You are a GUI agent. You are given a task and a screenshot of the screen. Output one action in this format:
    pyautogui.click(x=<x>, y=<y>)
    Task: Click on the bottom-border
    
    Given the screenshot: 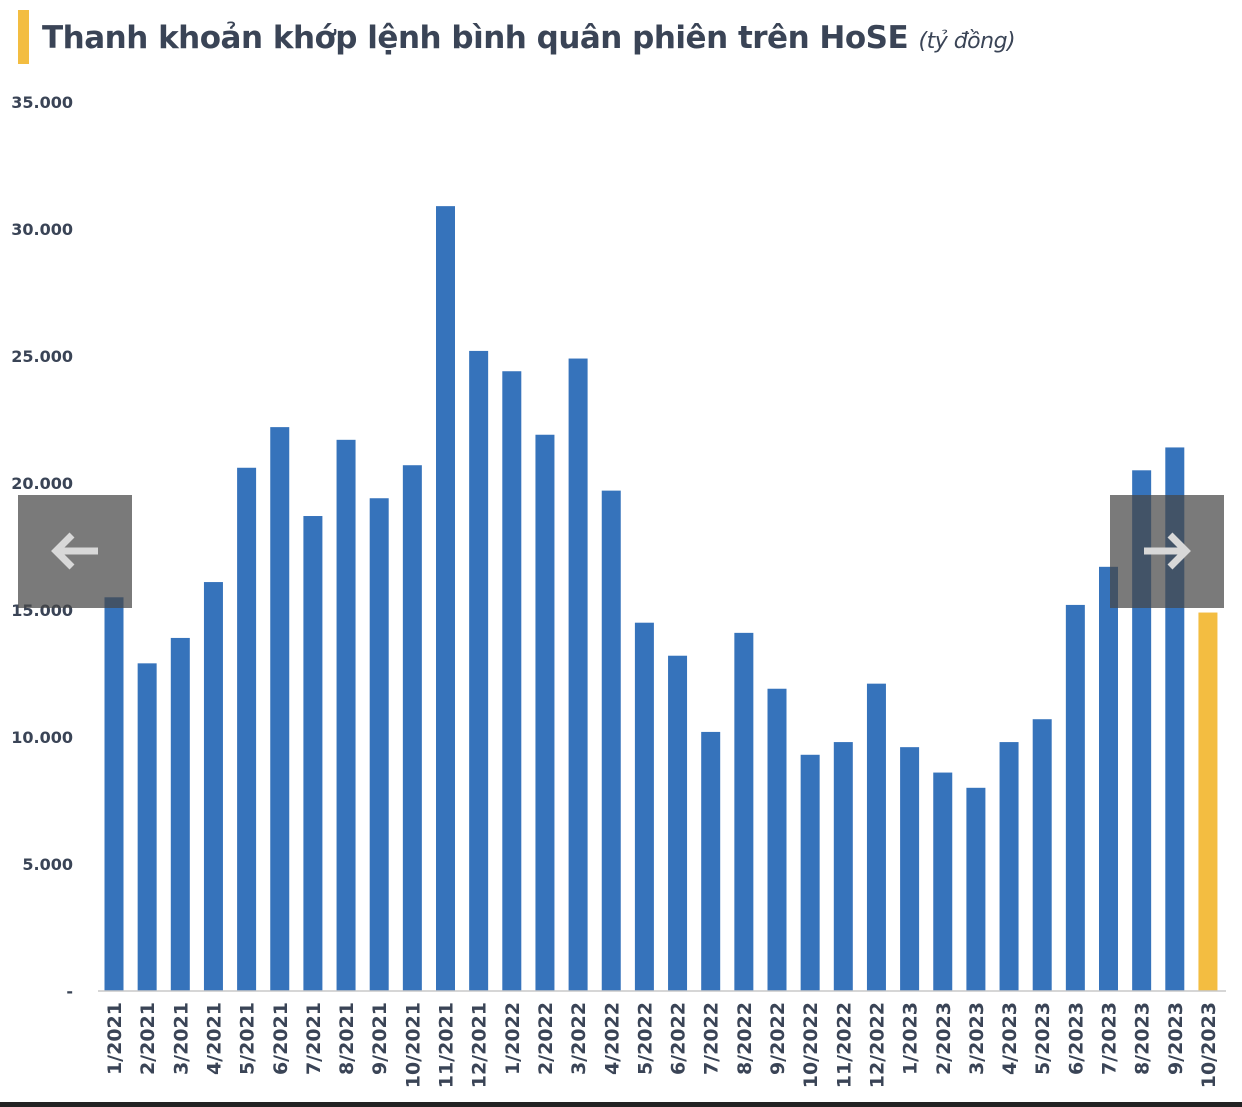 What is the action you would take?
    pyautogui.click(x=621, y=1104)
    